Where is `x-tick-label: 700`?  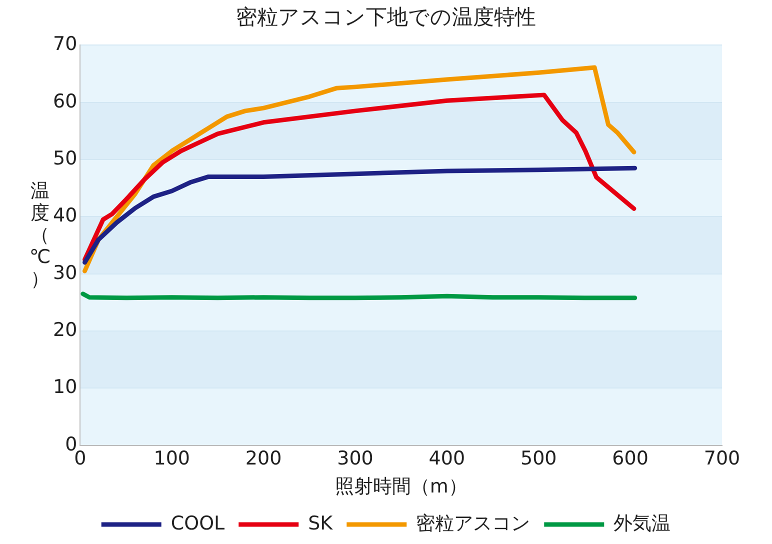
x-tick-label: 700 is located at coordinates (722, 459).